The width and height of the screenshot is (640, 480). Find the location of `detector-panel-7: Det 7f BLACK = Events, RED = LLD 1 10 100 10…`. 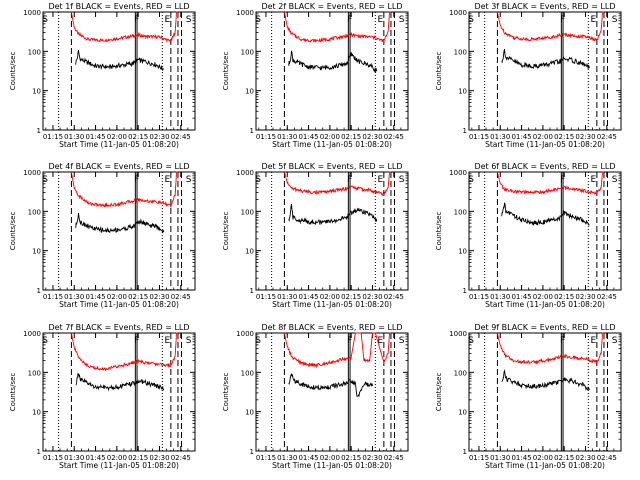

detector-panel-7: Det 7f BLACK = Events, RED = LLD 1 10 100 10… is located at coordinates (102, 396).